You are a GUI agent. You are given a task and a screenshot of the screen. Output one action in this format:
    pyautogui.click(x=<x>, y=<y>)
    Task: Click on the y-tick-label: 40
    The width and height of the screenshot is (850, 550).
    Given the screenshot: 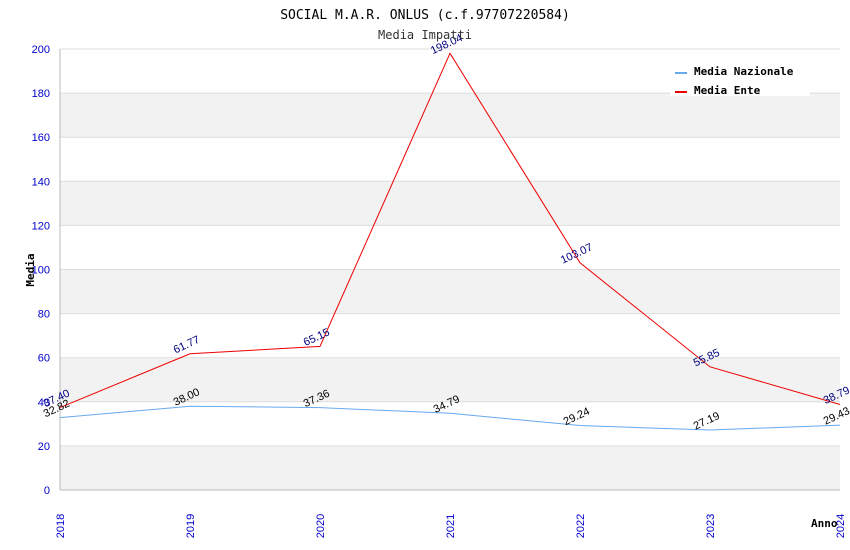 What is the action you would take?
    pyautogui.click(x=44, y=403)
    